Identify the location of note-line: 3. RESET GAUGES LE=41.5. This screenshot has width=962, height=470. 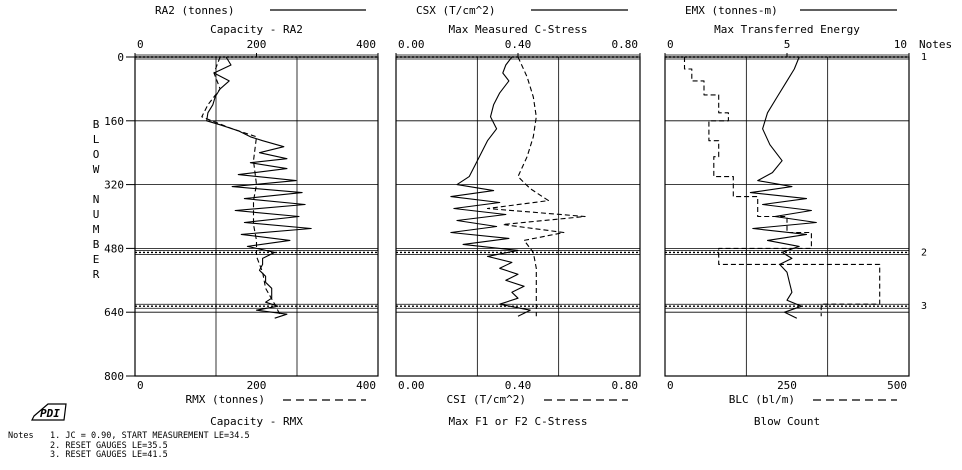
(109, 455).